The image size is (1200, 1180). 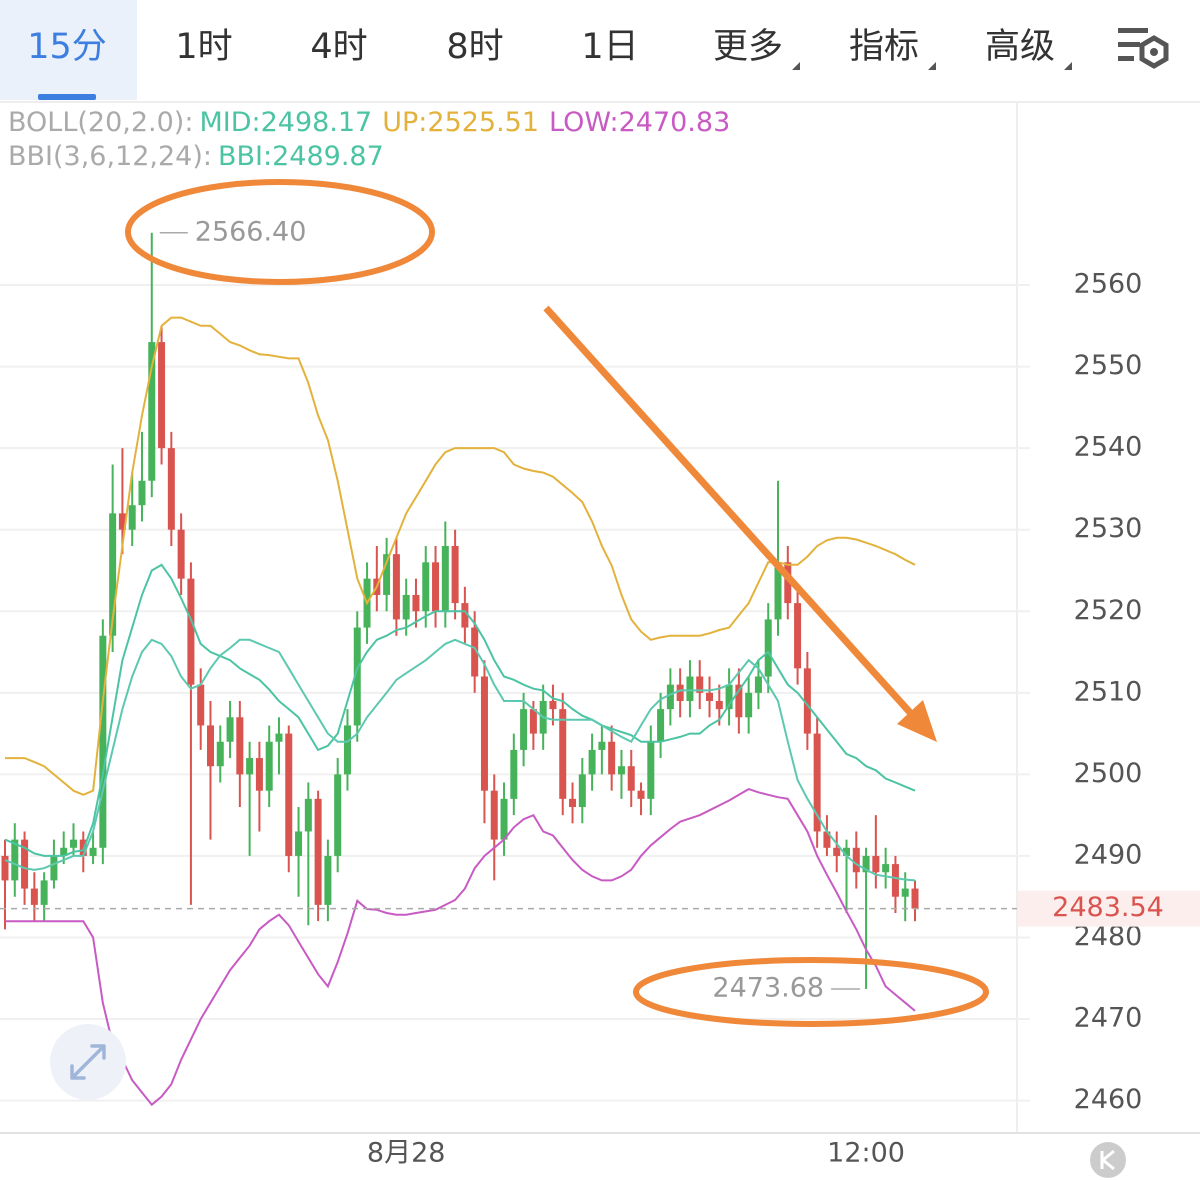 I want to click on settings-icon, so click(x=1143, y=48).